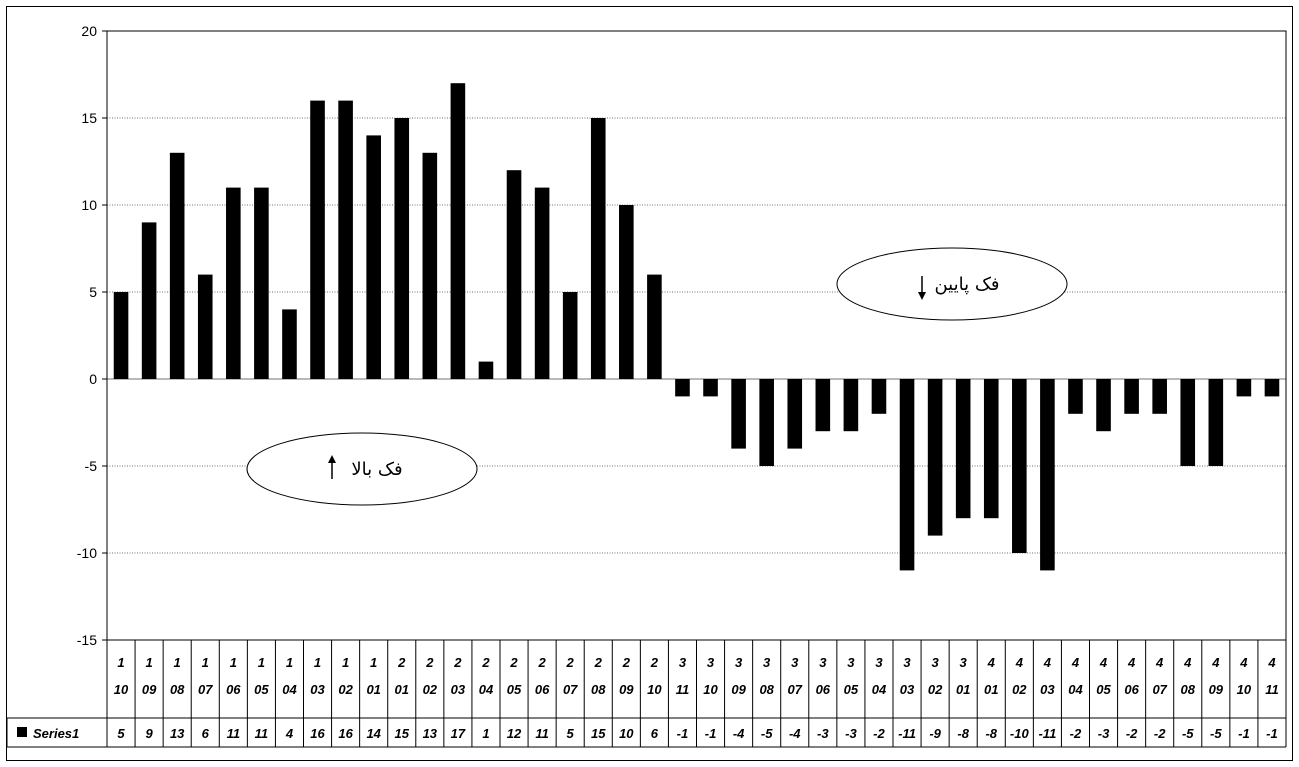  Describe the element at coordinates (89, 31) in the screenshot. I see `y-tick-label: 20` at that location.